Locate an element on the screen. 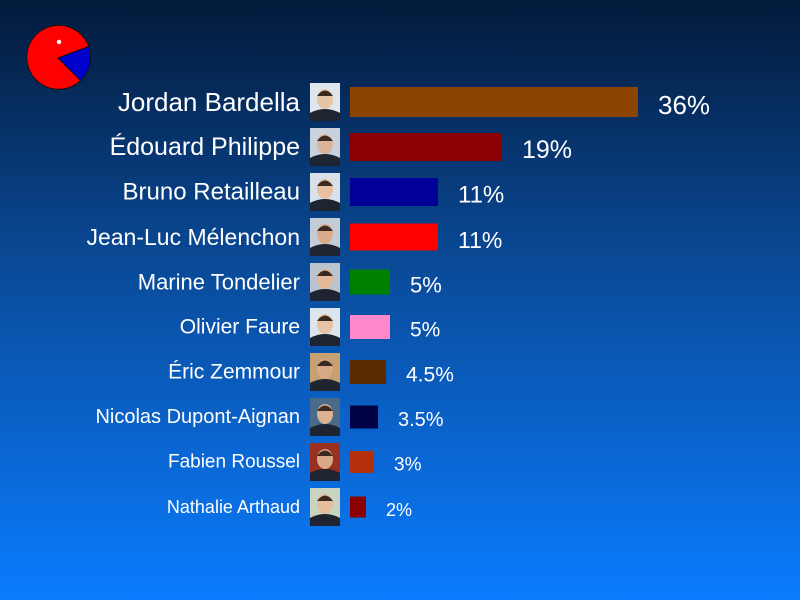  candidate-name: Marine Tondelier is located at coordinates (219, 282).